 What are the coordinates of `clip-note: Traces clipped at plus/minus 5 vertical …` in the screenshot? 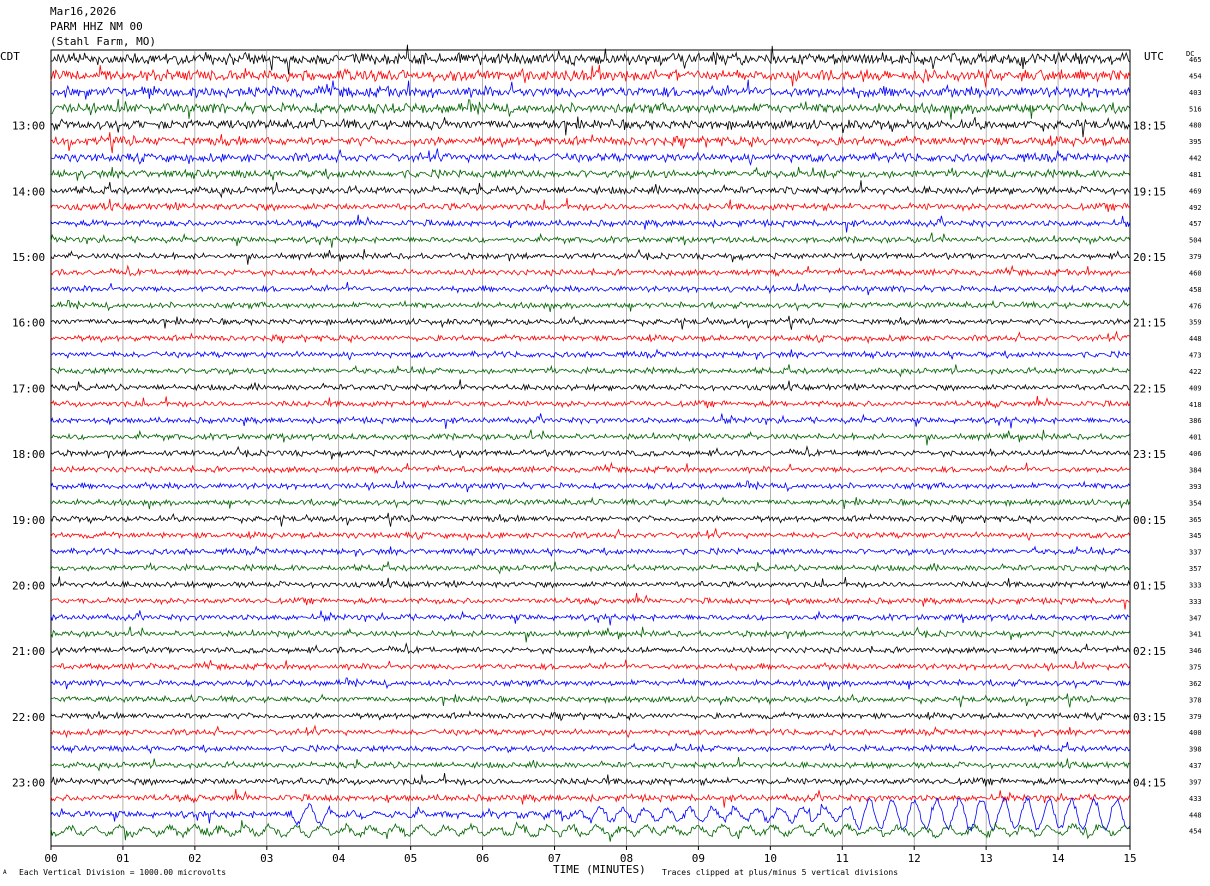 It's located at (780, 872).